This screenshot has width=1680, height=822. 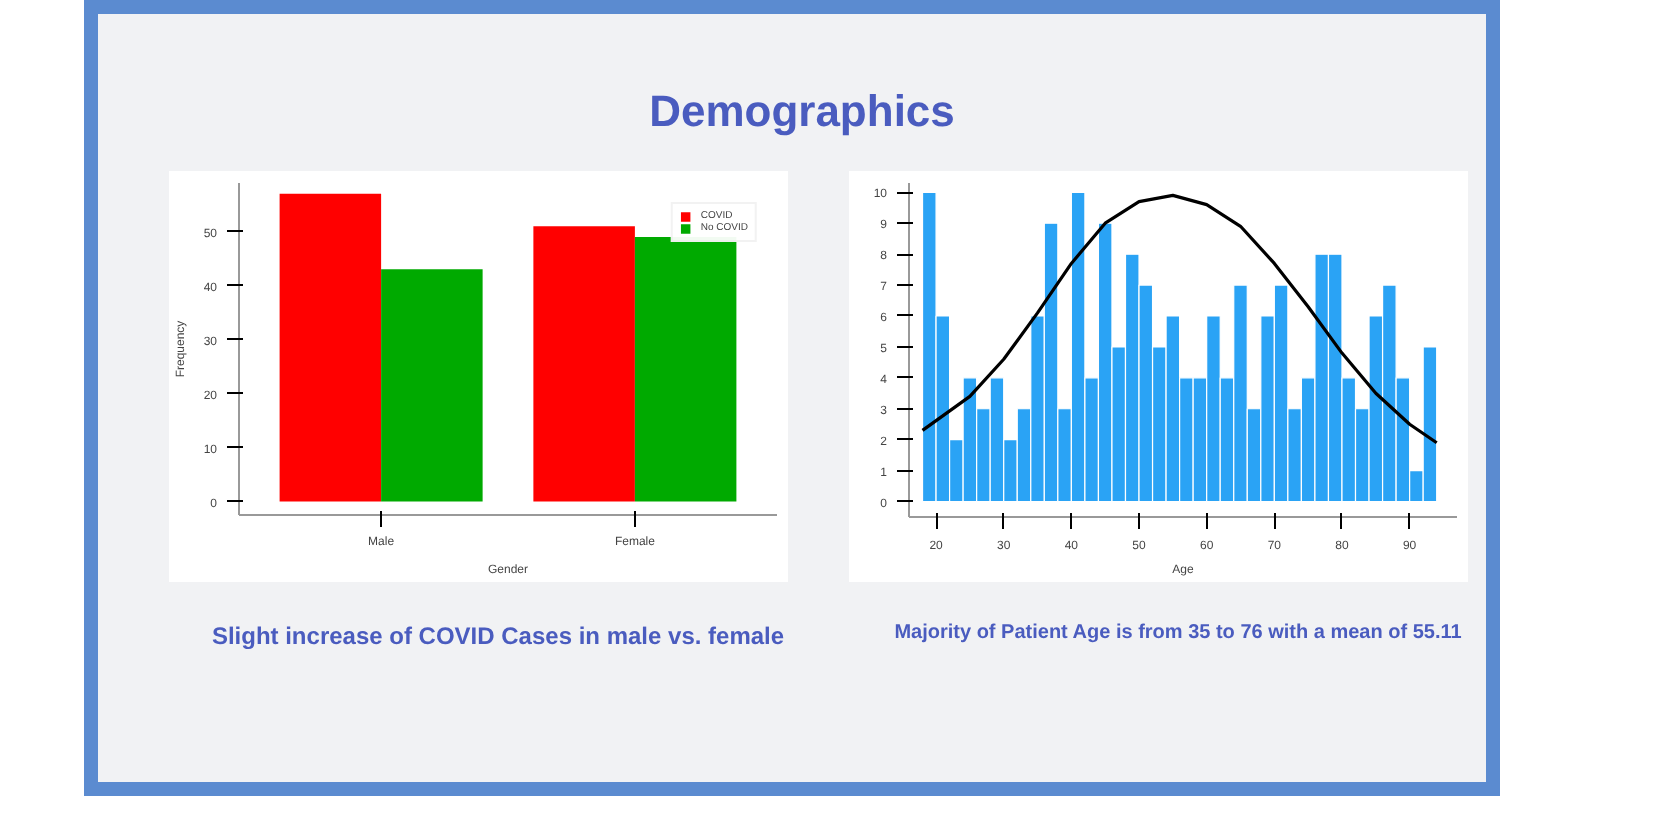 What do you see at coordinates (1178, 634) in the screenshot?
I see `text: Majority of Patient Age is from 35 to 76 with a mean of 55.11` at bounding box center [1178, 634].